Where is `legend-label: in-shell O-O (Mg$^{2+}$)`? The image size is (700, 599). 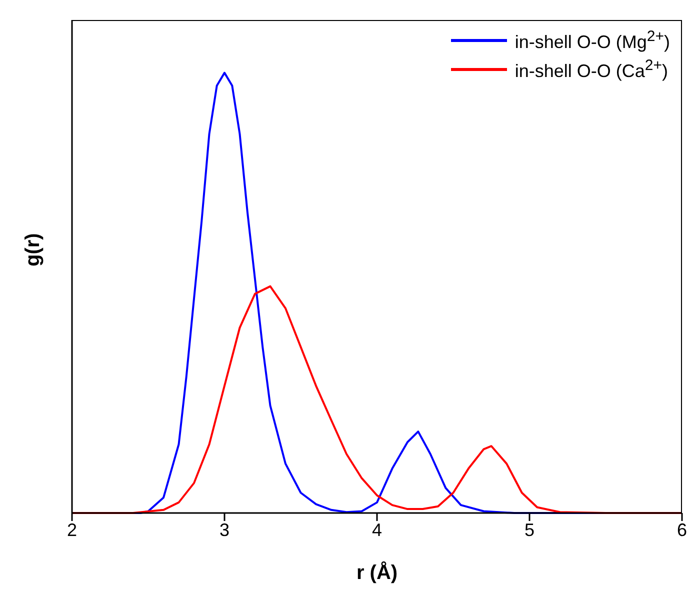 legend-label: in-shell O-O (Mg$^{2+}$) is located at coordinates (592, 40).